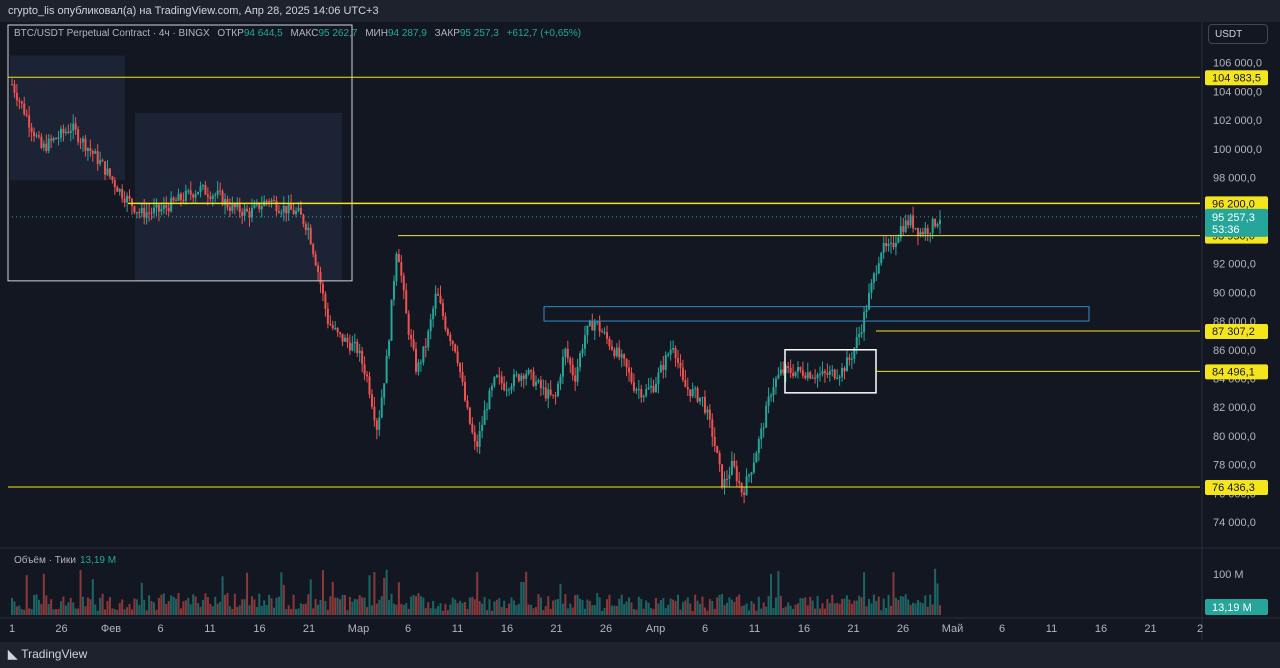 The width and height of the screenshot is (1280, 668). What do you see at coordinates (338, 33) in the screenshot?
I see `high-value: 95 262,7` at bounding box center [338, 33].